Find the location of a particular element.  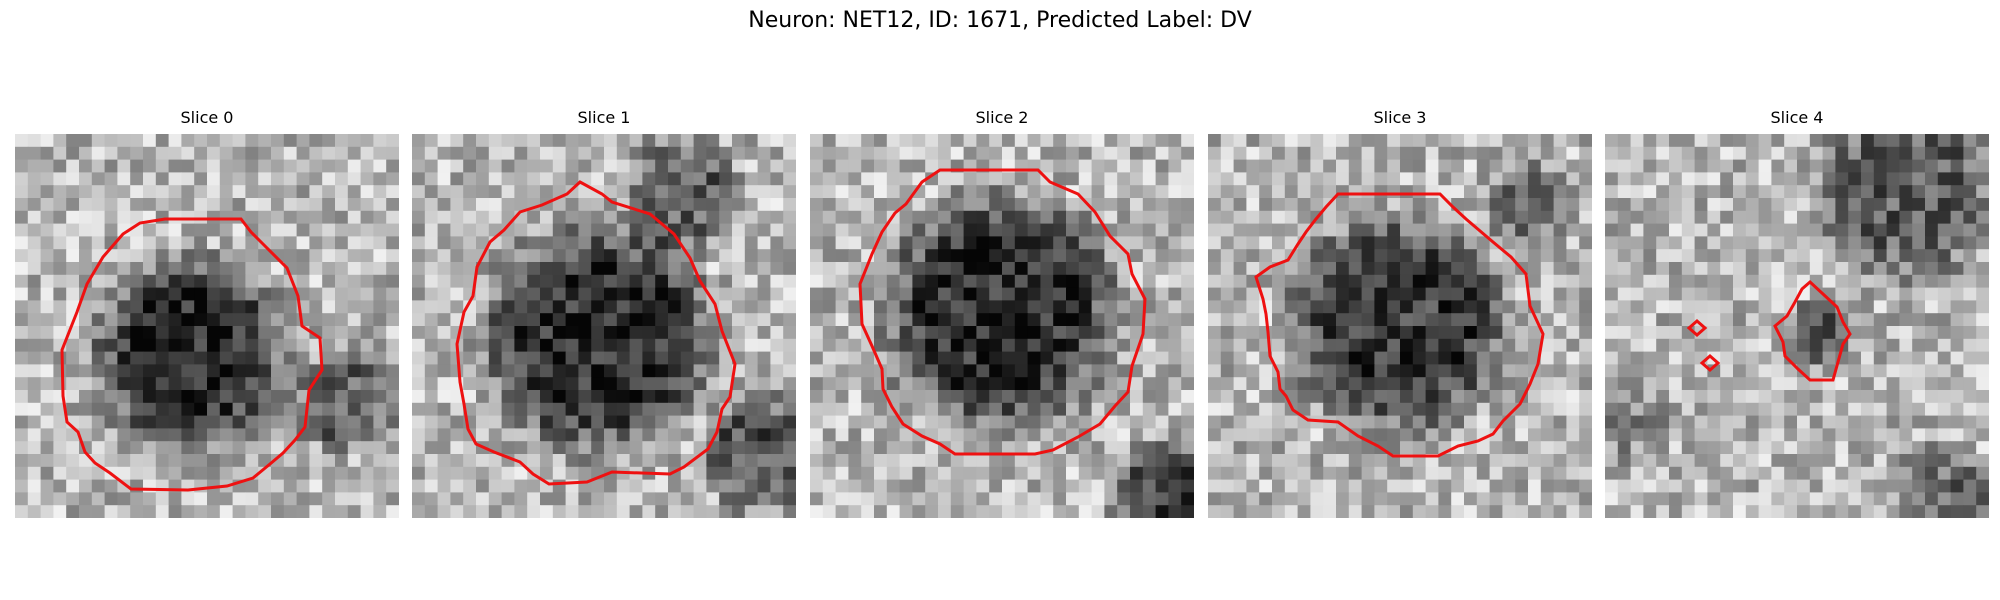

slice-title-0: Slice 0 is located at coordinates (207, 117).